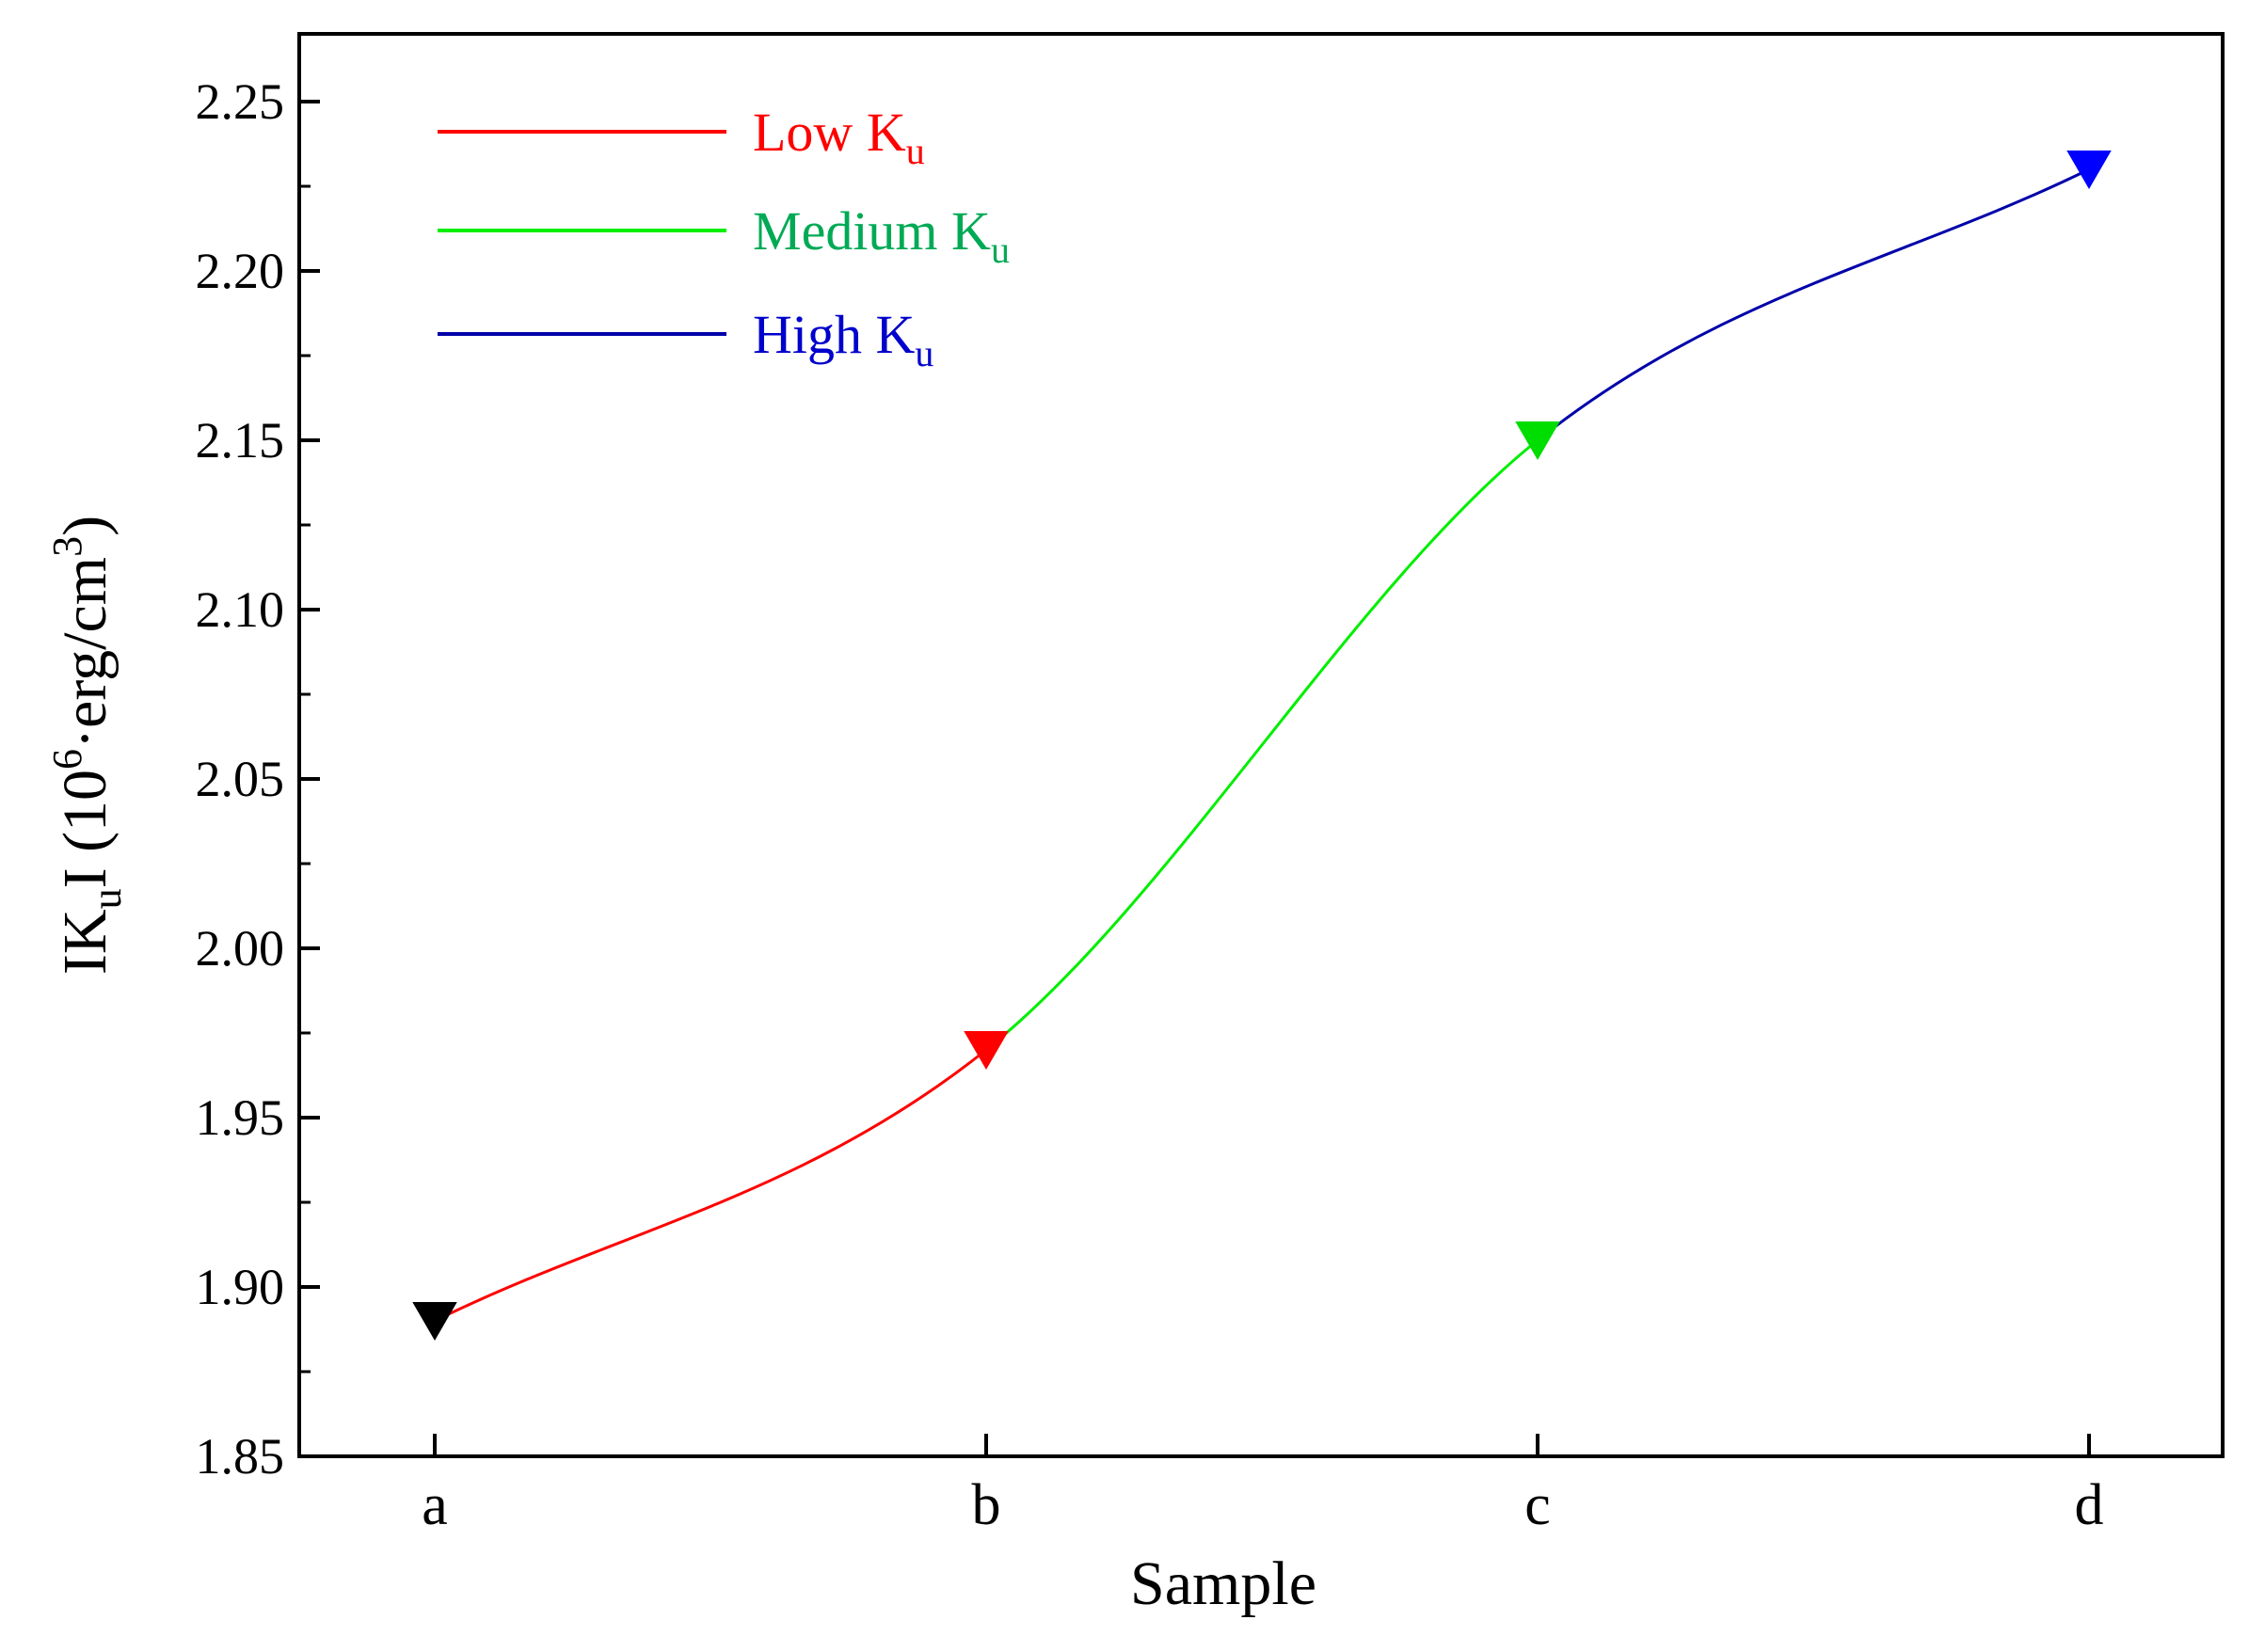  I want to click on y-title-prefix-sub: u, so click(107, 898).